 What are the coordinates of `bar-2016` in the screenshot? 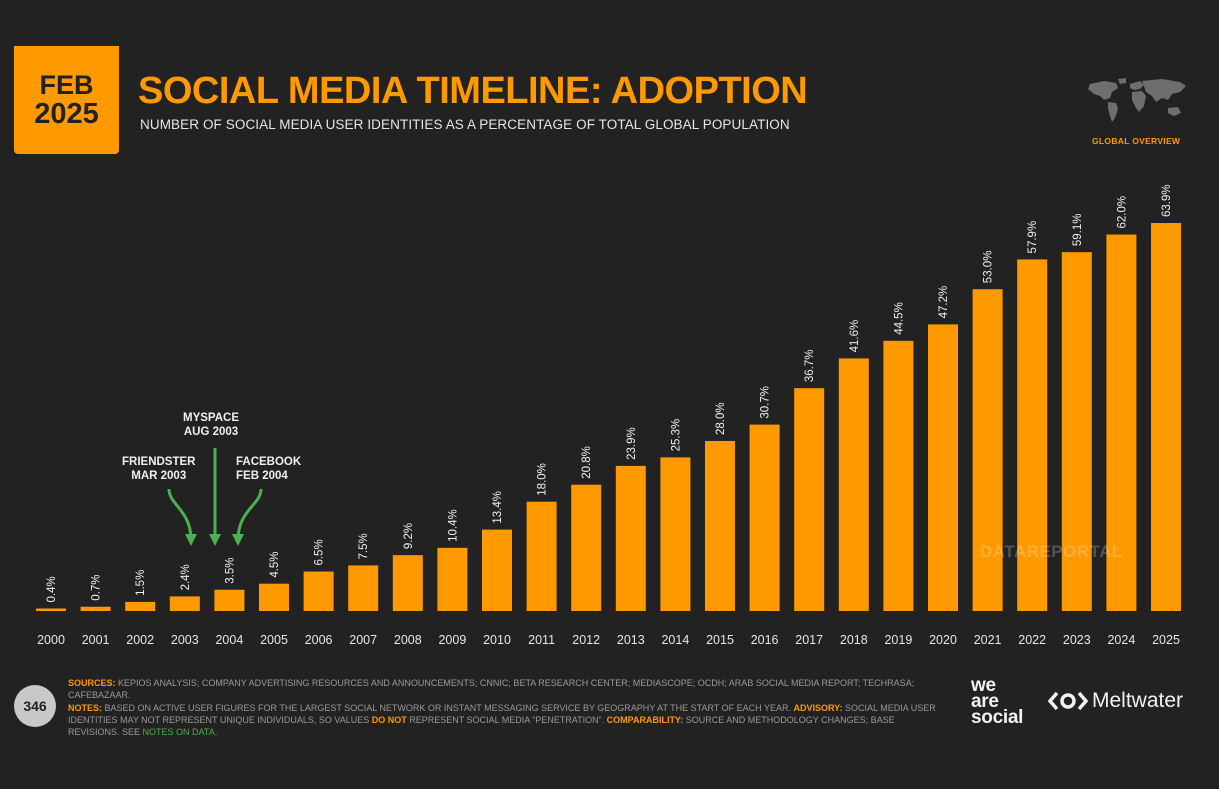 It's located at (764, 517).